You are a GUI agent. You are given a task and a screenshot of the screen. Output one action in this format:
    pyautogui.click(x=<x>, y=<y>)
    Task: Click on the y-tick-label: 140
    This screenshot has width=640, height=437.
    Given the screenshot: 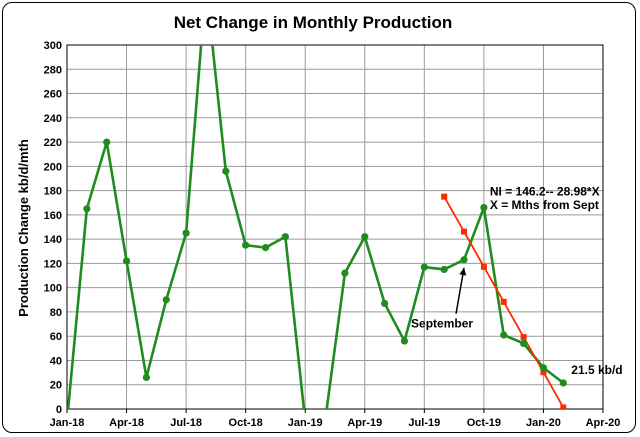 What is the action you would take?
    pyautogui.click(x=53, y=240)
    